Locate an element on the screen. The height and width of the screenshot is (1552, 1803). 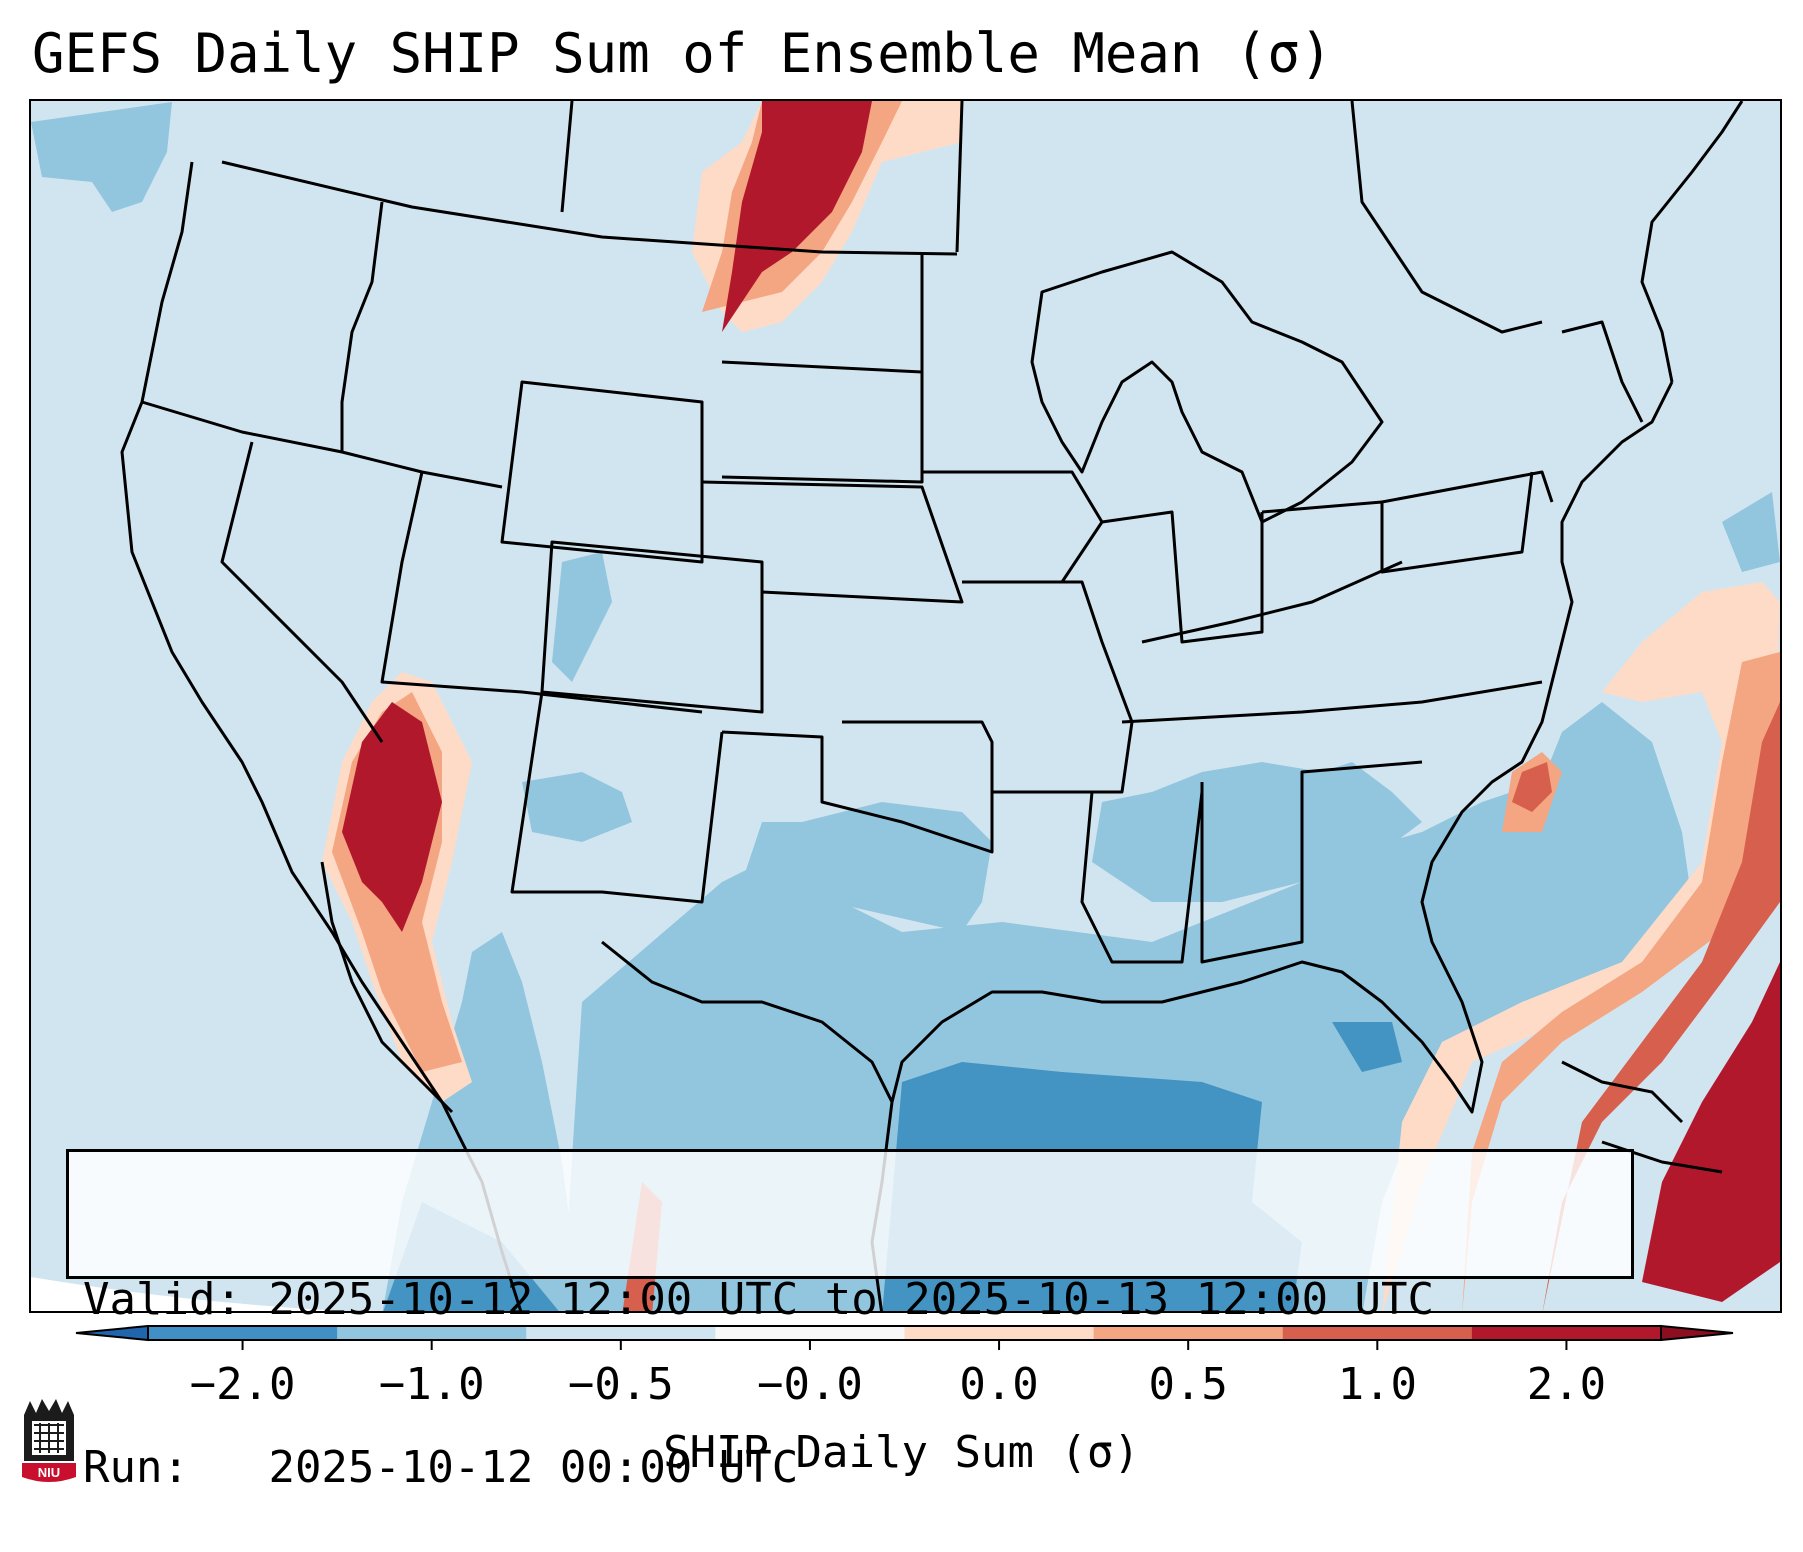
state-ne-ks is located at coordinates (832, 542).